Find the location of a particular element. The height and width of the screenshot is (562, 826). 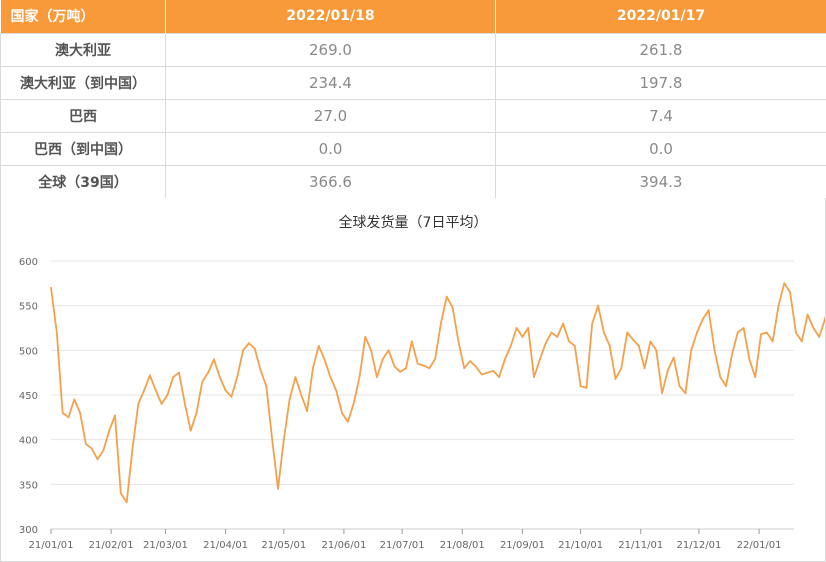

y-tick-label: 550 is located at coordinates (28, 307).